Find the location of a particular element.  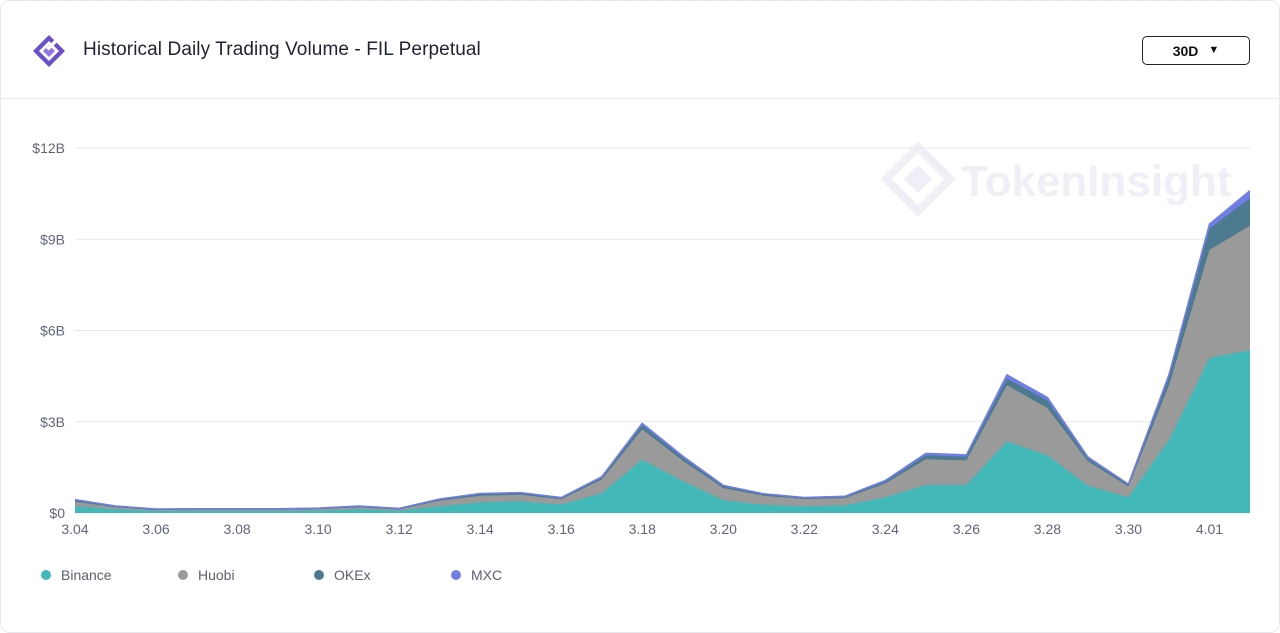

x-tick-label: 3.26 is located at coordinates (966, 529).